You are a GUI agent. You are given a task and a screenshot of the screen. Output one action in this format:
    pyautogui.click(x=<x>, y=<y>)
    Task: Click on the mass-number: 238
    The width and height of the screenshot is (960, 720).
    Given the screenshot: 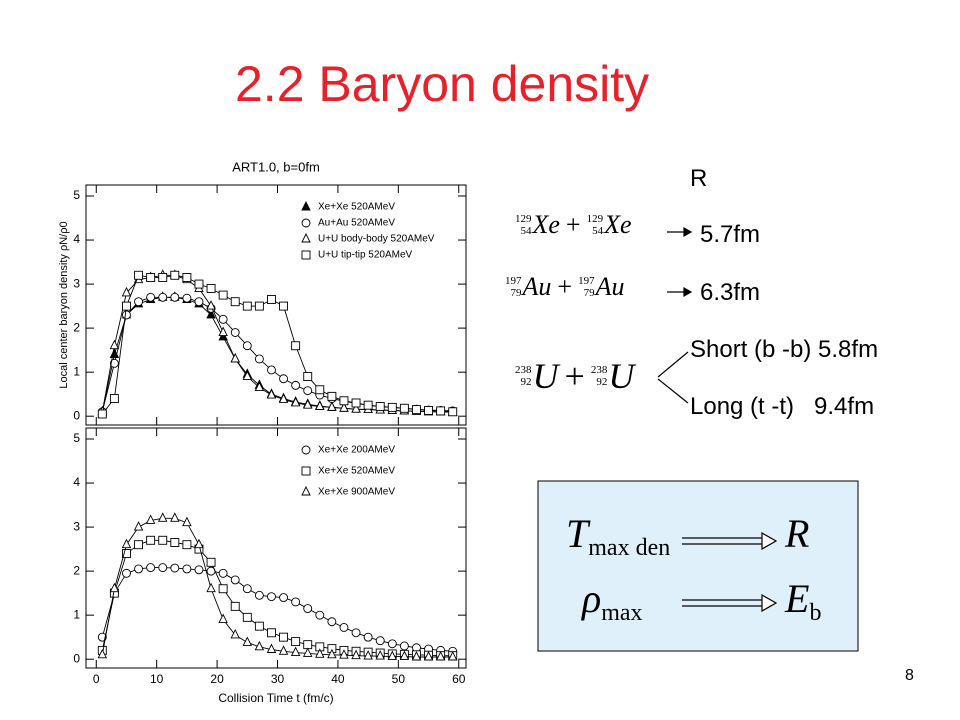 What is the action you would take?
    pyautogui.click(x=599, y=370)
    